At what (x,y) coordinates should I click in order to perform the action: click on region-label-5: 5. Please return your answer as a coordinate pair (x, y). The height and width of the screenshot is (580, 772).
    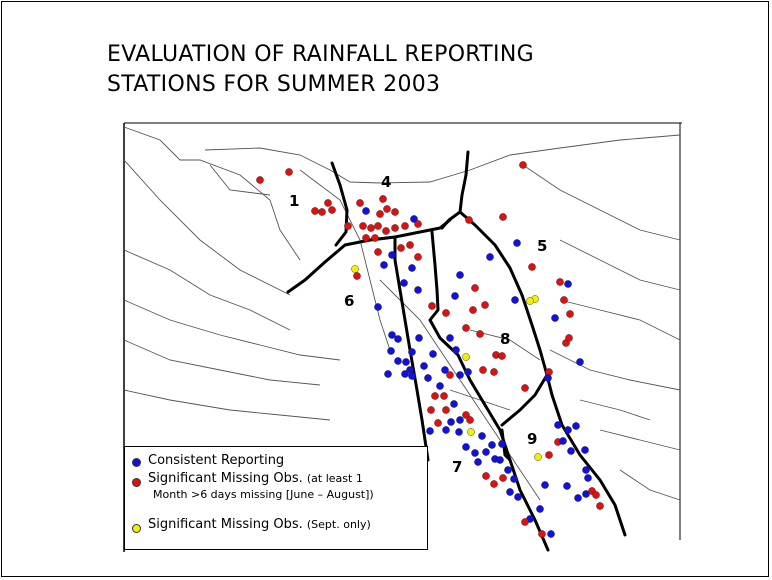
    Looking at the image, I should click on (542, 246).